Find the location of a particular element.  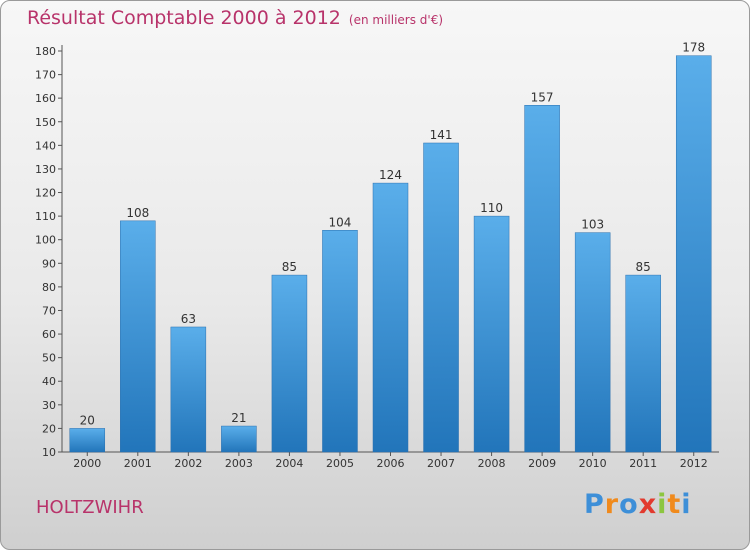

y-tick-label: 60 is located at coordinates (49, 334).